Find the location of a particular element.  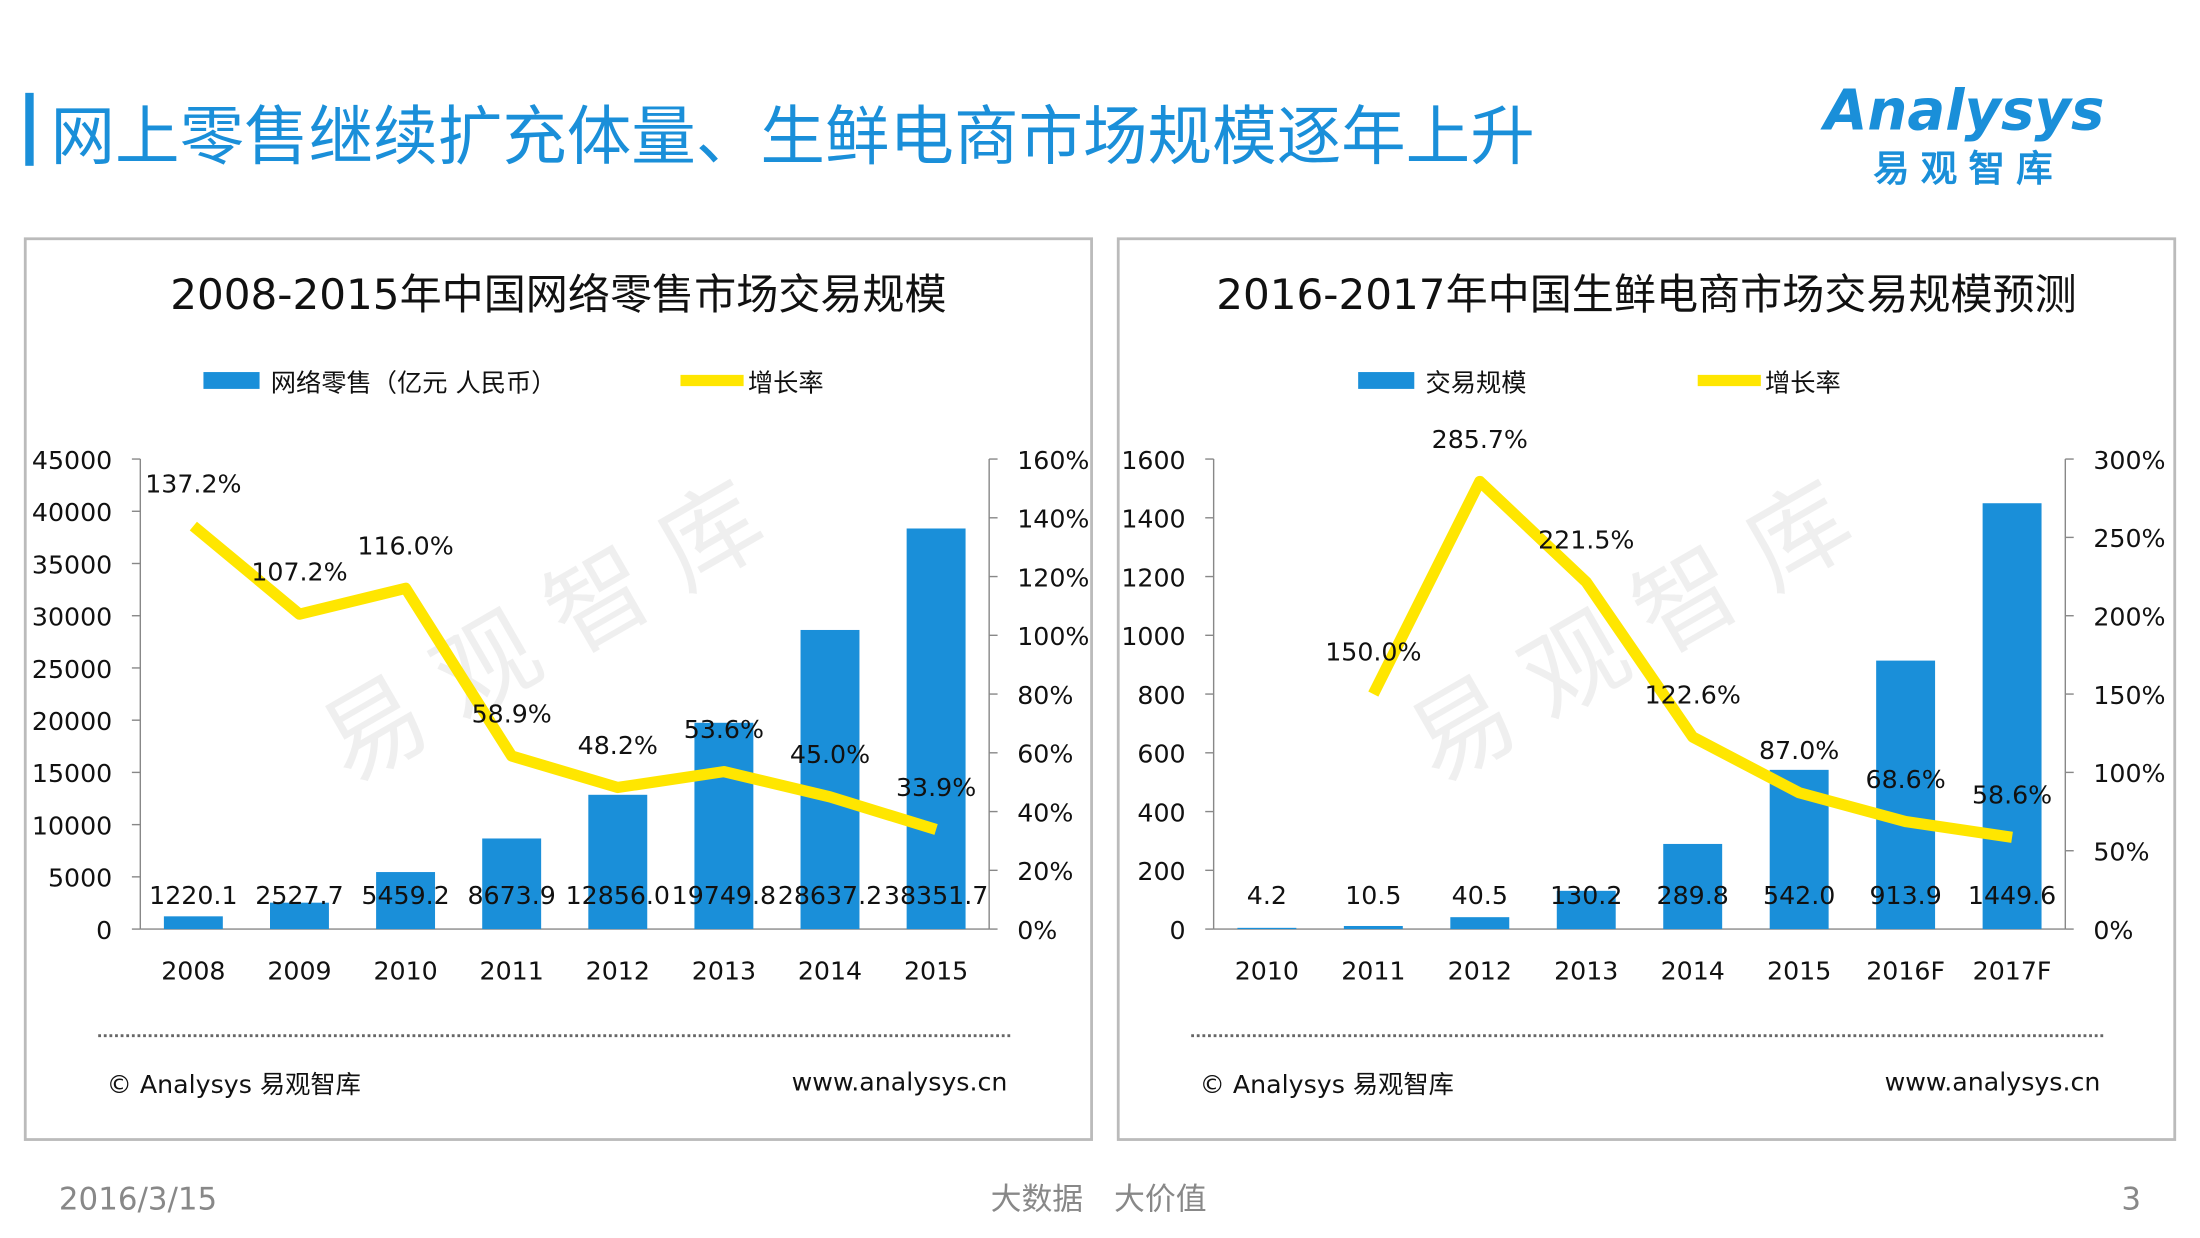

y-tick-label: 15000 is located at coordinates (72, 773).